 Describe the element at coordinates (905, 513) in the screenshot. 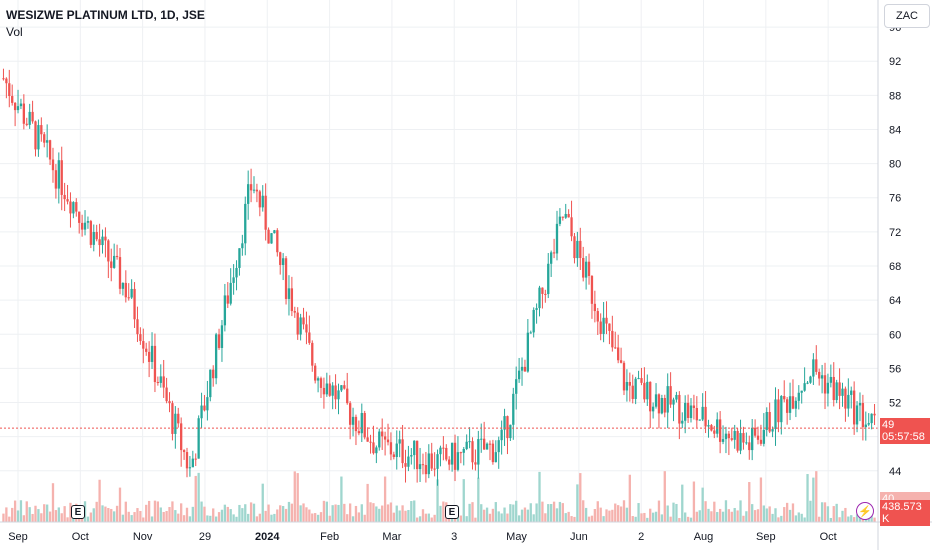

I see `last-volume-tag: 438.573 K` at that location.